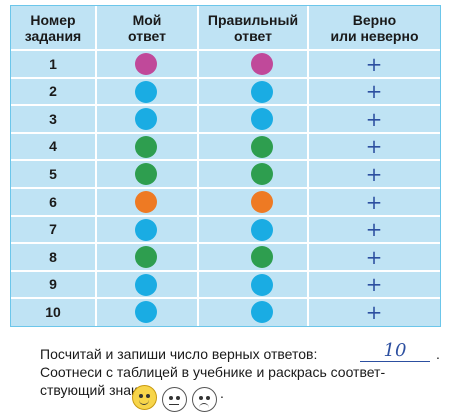 The image size is (451, 419). Describe the element at coordinates (395, 352) in the screenshot. I see `answer-field: 10` at that location.